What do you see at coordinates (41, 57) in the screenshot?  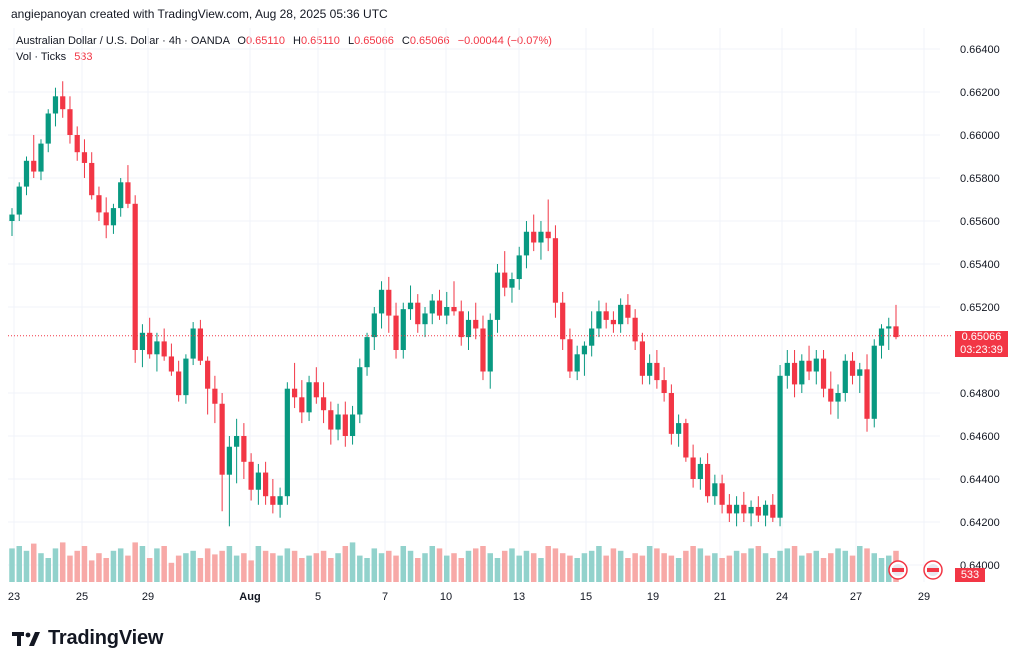 I see `volume-label: Vol · Ticks` at bounding box center [41, 57].